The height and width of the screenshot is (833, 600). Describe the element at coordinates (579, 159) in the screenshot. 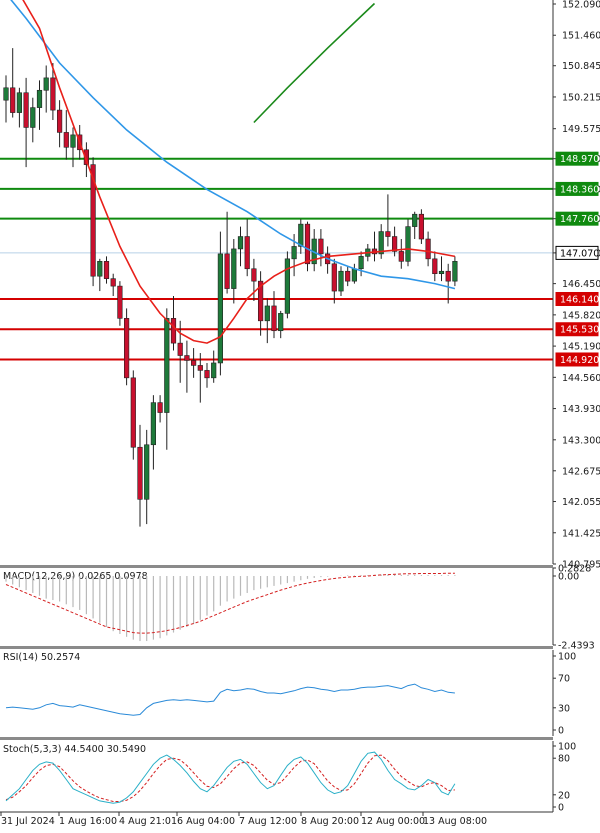

I see `level-tag-label: 148.970` at that location.